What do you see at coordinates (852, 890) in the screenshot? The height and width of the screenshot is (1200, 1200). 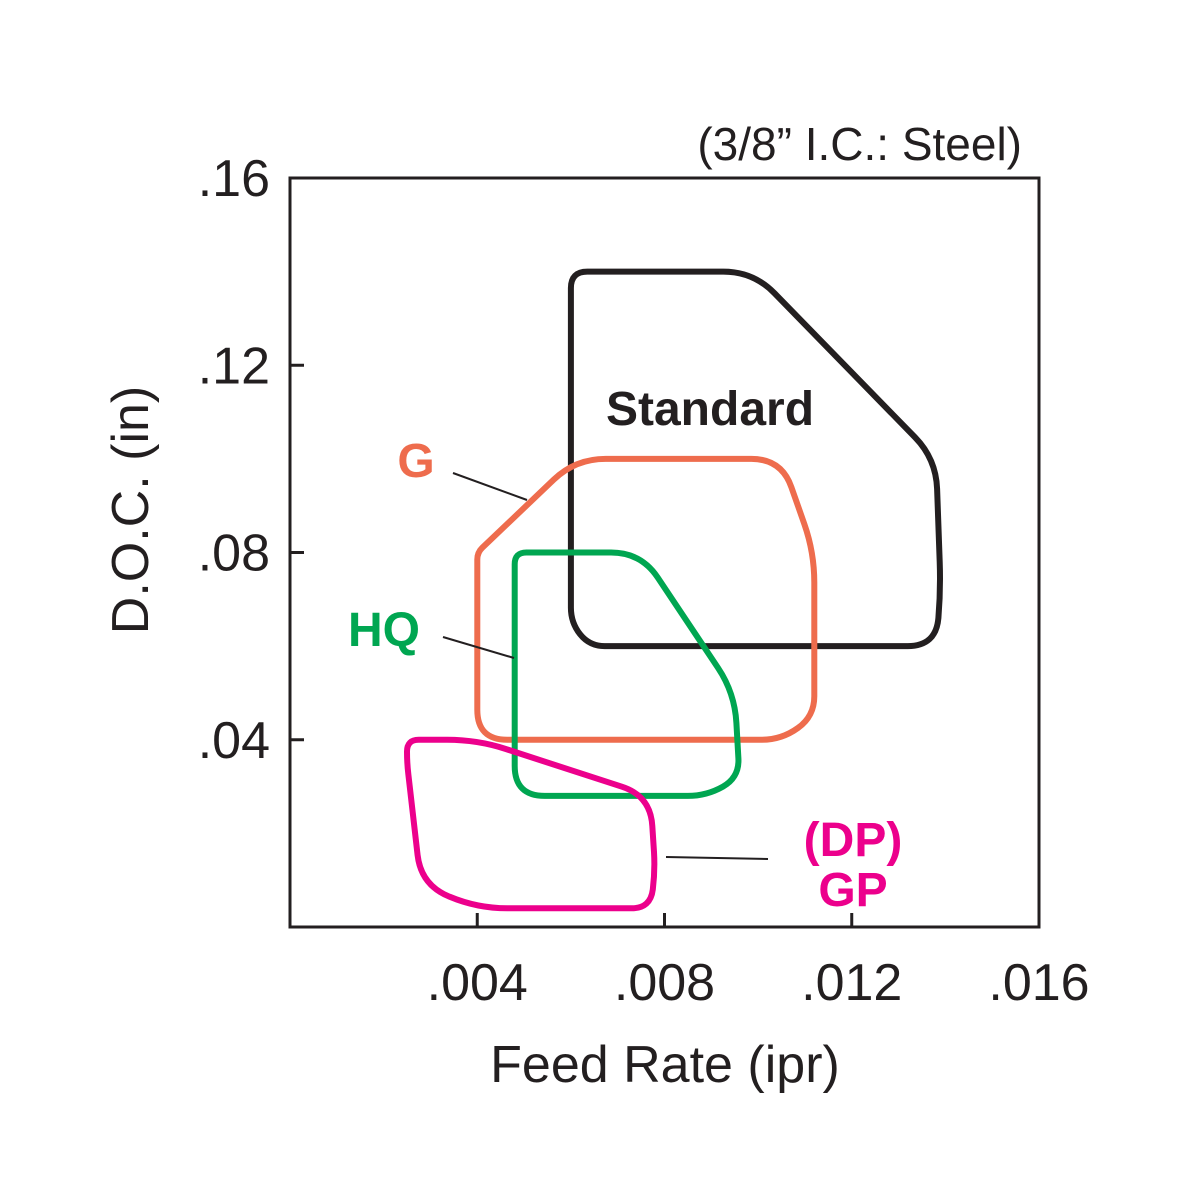 I see `label-gp: GP` at bounding box center [852, 890].